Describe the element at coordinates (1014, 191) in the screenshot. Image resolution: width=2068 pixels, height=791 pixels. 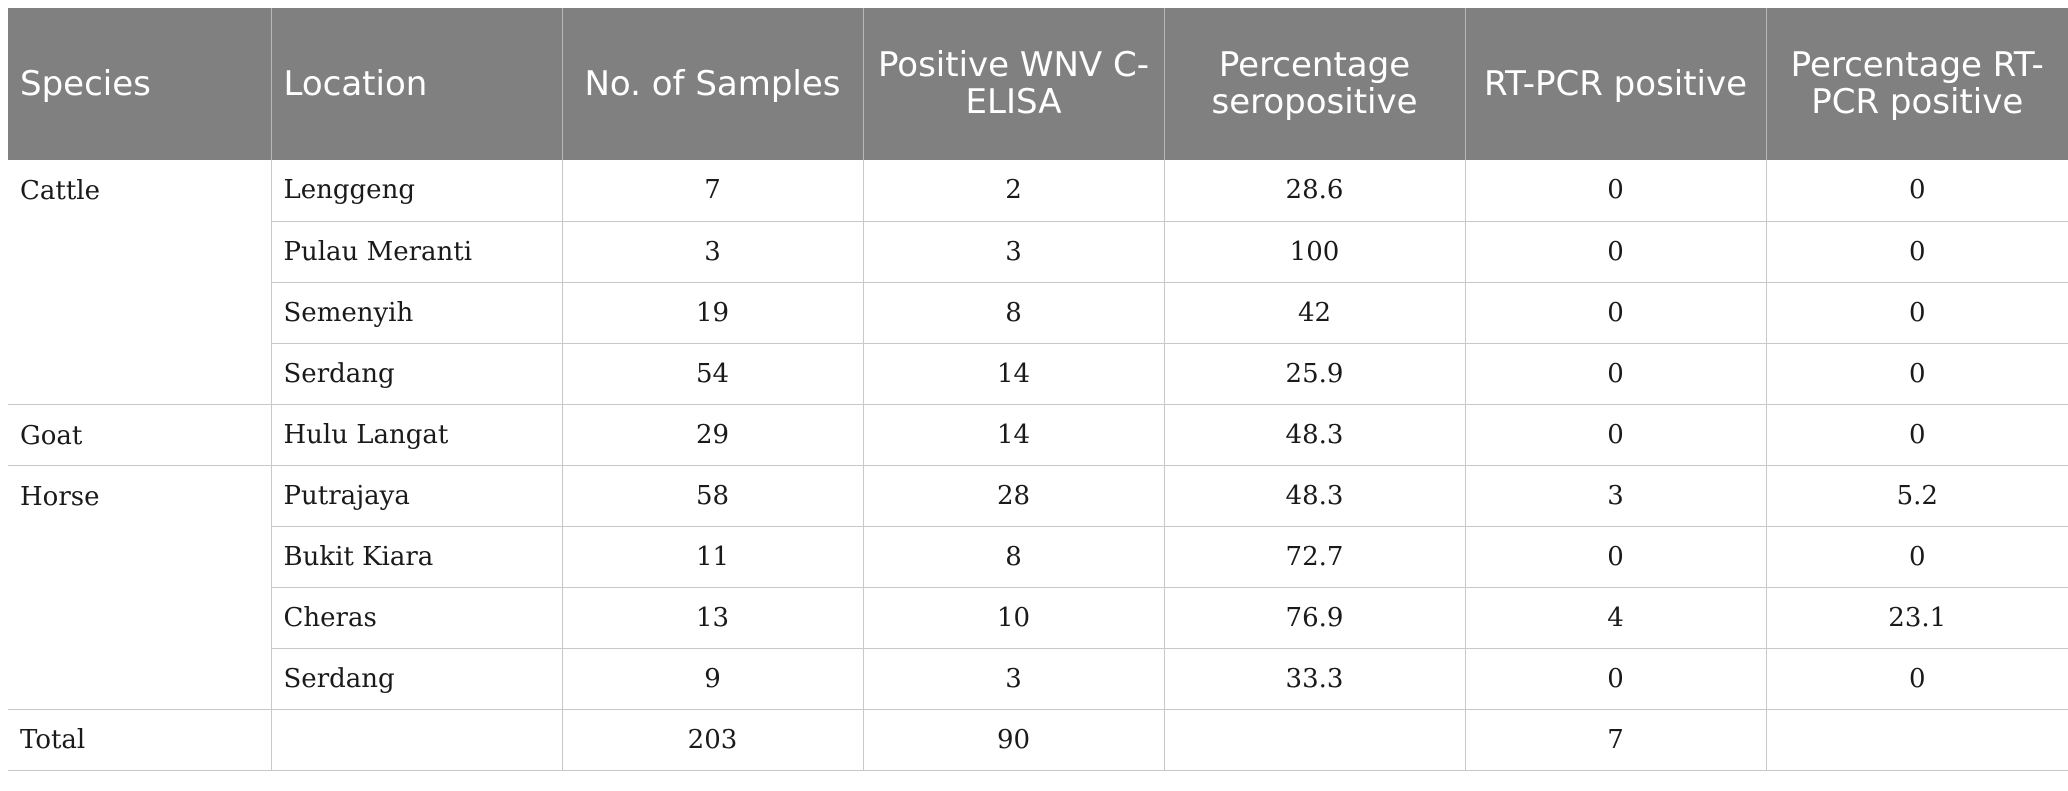
I see `elisa-cell: 2` at that location.